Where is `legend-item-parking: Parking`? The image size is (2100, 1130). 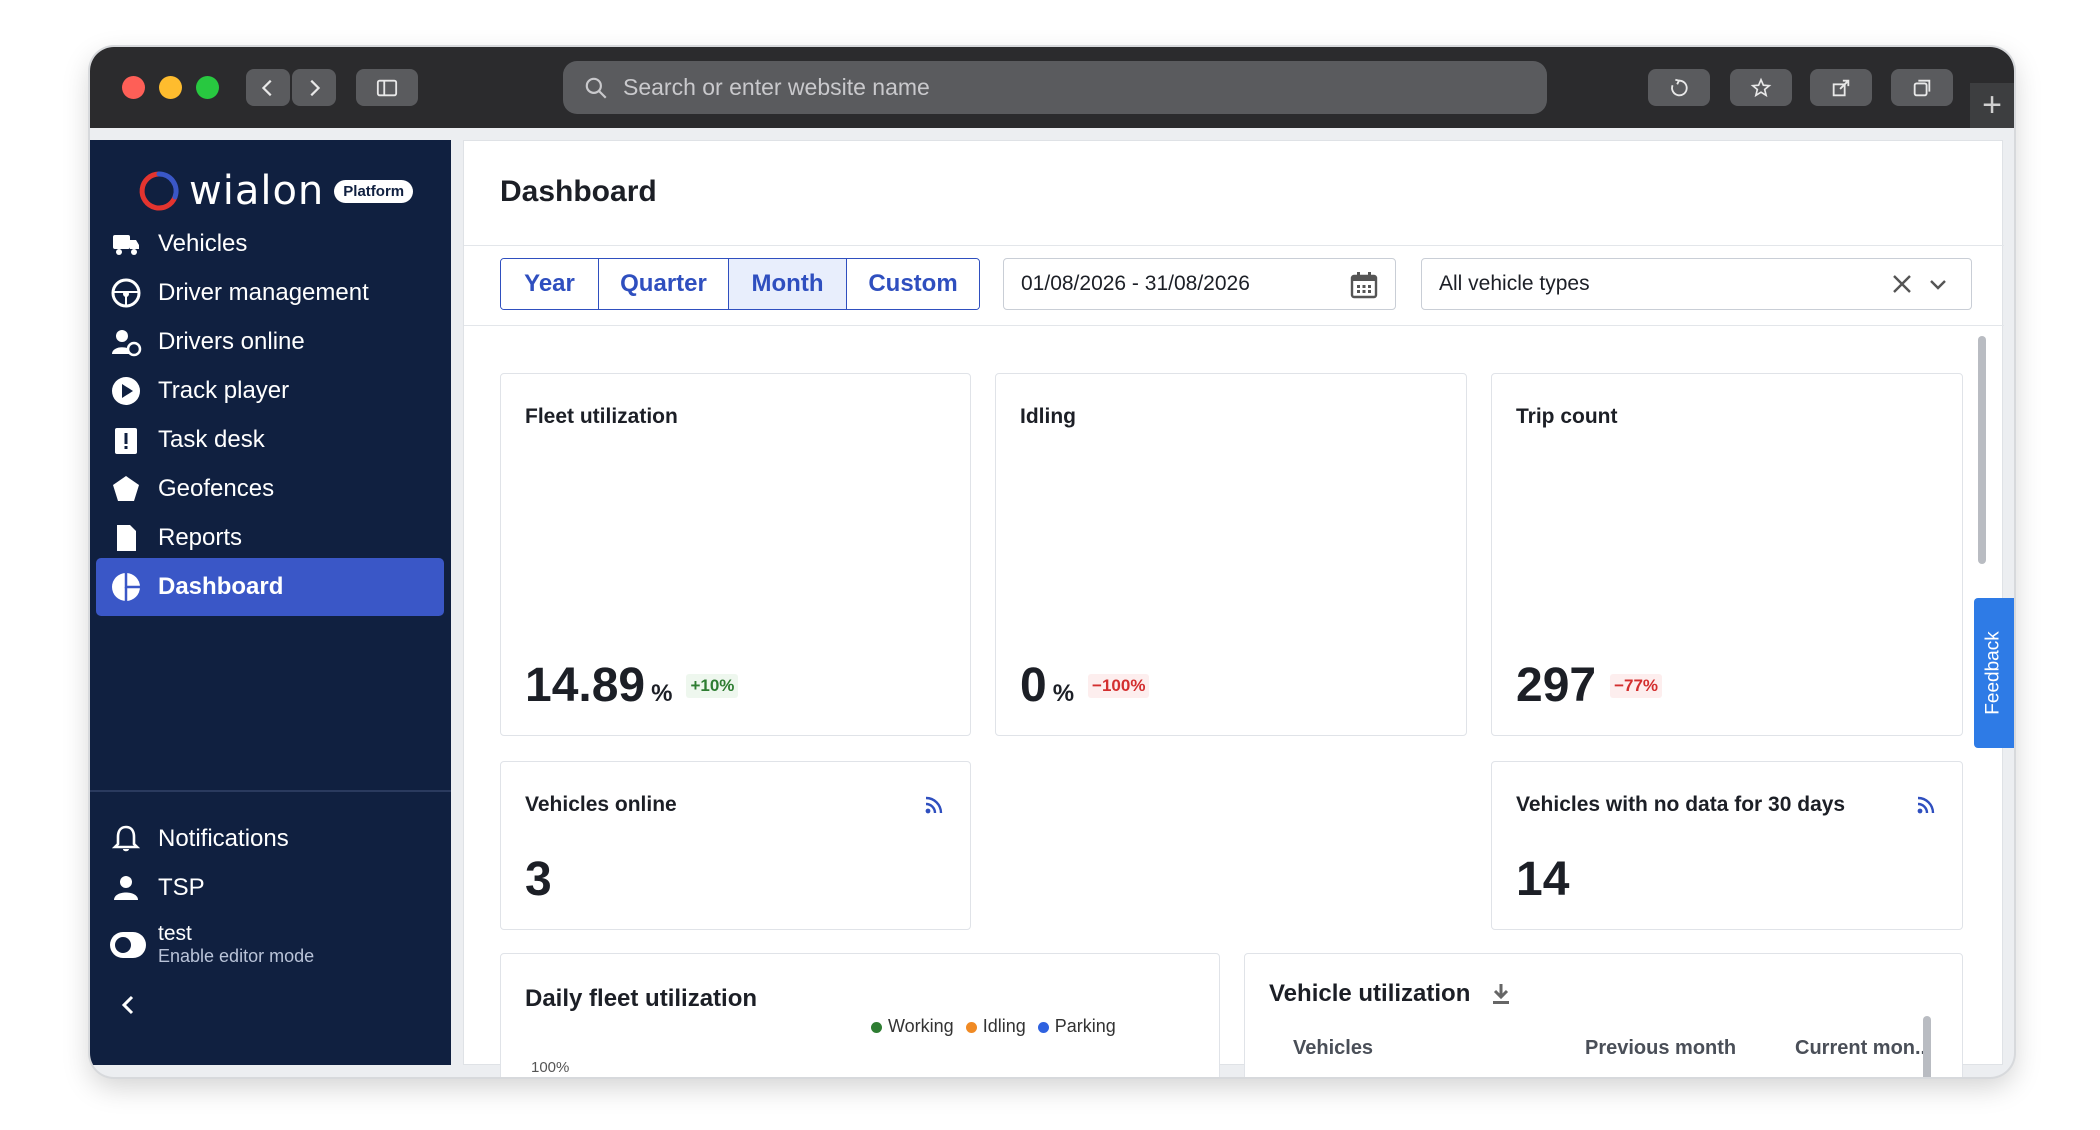
legend-item-parking: Parking is located at coordinates (1076, 1026).